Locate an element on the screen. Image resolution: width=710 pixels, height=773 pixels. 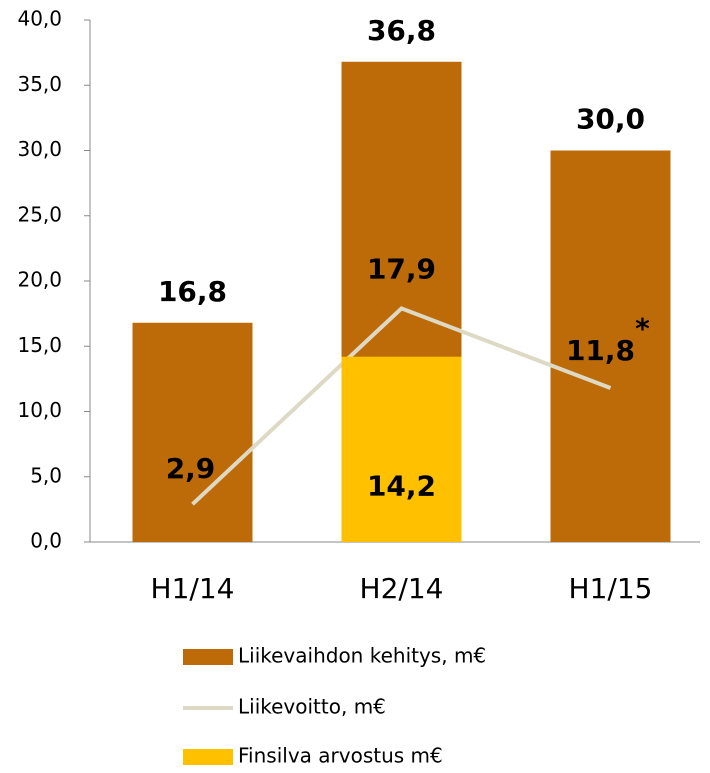
annotation: * is located at coordinates (642, 328).